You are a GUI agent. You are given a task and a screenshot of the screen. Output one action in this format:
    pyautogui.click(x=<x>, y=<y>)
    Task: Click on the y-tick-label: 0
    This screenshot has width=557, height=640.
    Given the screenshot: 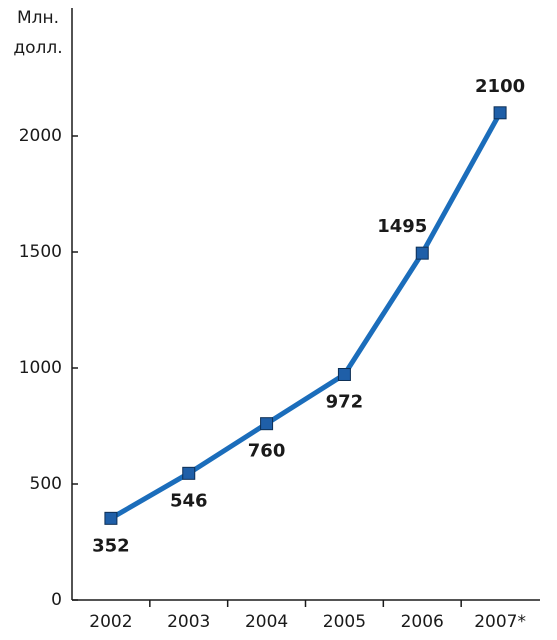 What is the action you would take?
    pyautogui.click(x=56, y=600)
    